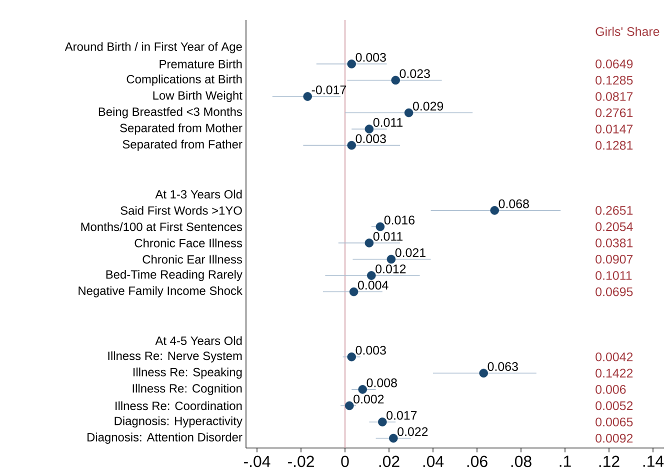 The height and width of the screenshot is (472, 667). Describe the element at coordinates (614, 438) in the screenshot. I see `annotation: 0.0092` at that location.